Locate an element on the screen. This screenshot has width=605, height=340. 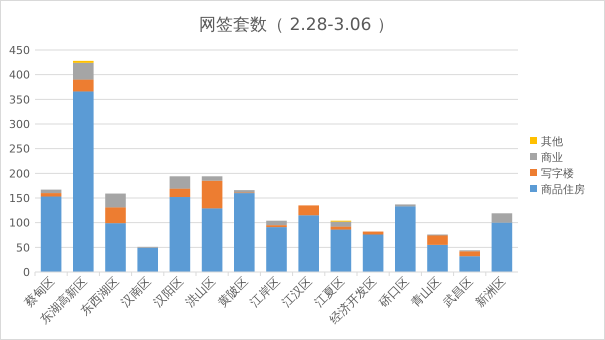
legend-label: 写字楼 is located at coordinates (557, 173).